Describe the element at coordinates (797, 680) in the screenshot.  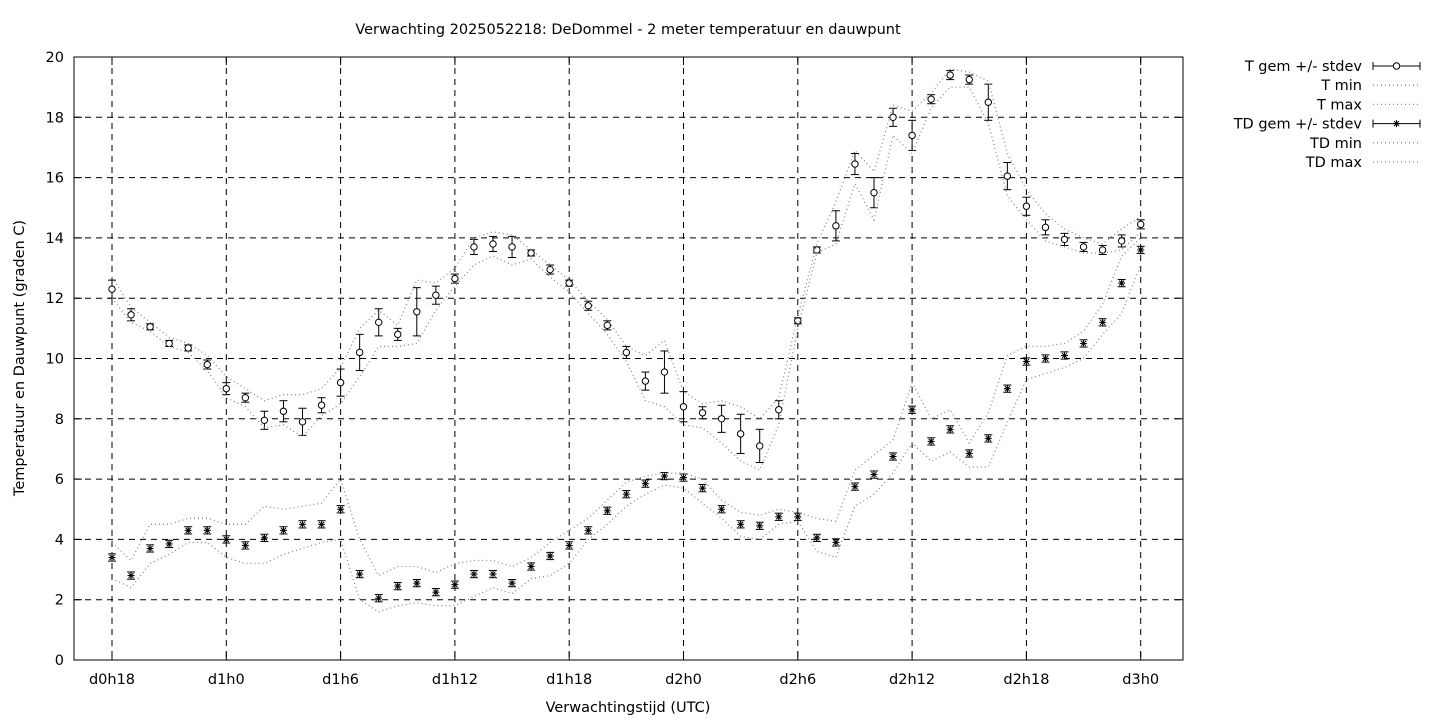
I see `x-tick-label: d2h6` at that location.